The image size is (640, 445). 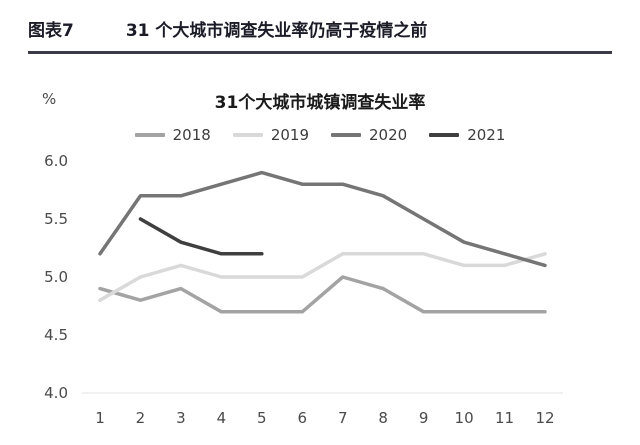 What do you see at coordinates (276, 31) in the screenshot?
I see `figure-title: 31 个大城市调查失业率仍高于疫情之前` at bounding box center [276, 31].